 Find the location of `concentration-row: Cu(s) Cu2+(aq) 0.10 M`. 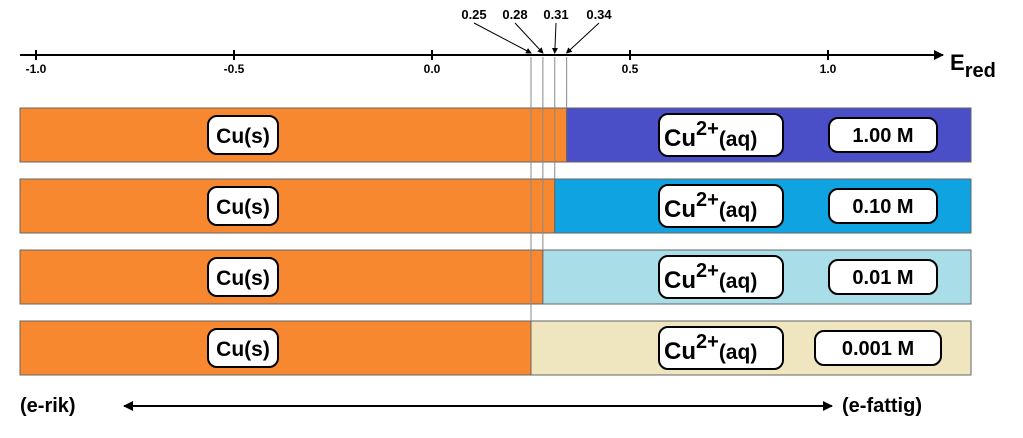

concentration-row: Cu(s) Cu2+(aq) 0.10 M is located at coordinates (495, 206).